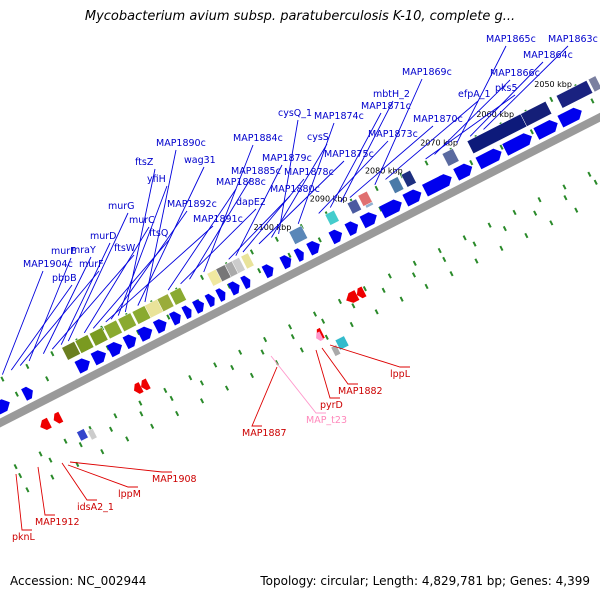  Describe the element at coordinates (48, 264) in the screenshot. I see `gene-label-forward: MAP1904c` at that location.